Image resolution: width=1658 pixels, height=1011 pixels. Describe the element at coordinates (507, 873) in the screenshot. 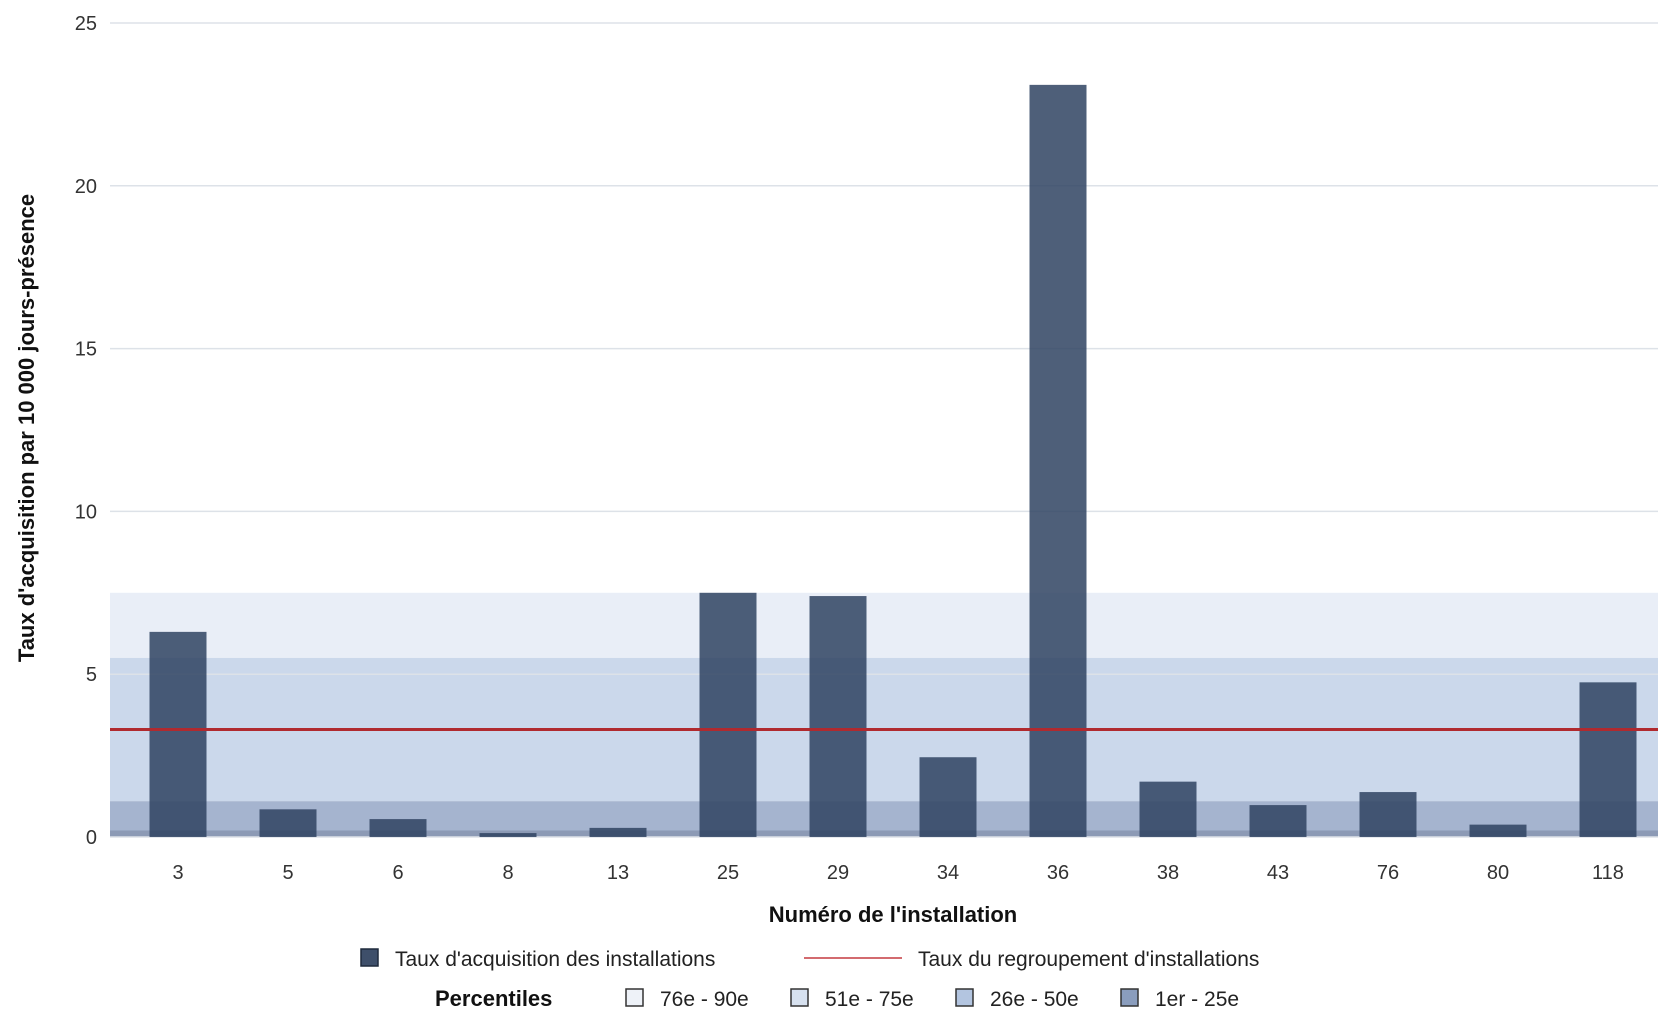

I see `x-tick-label: 8` at that location.